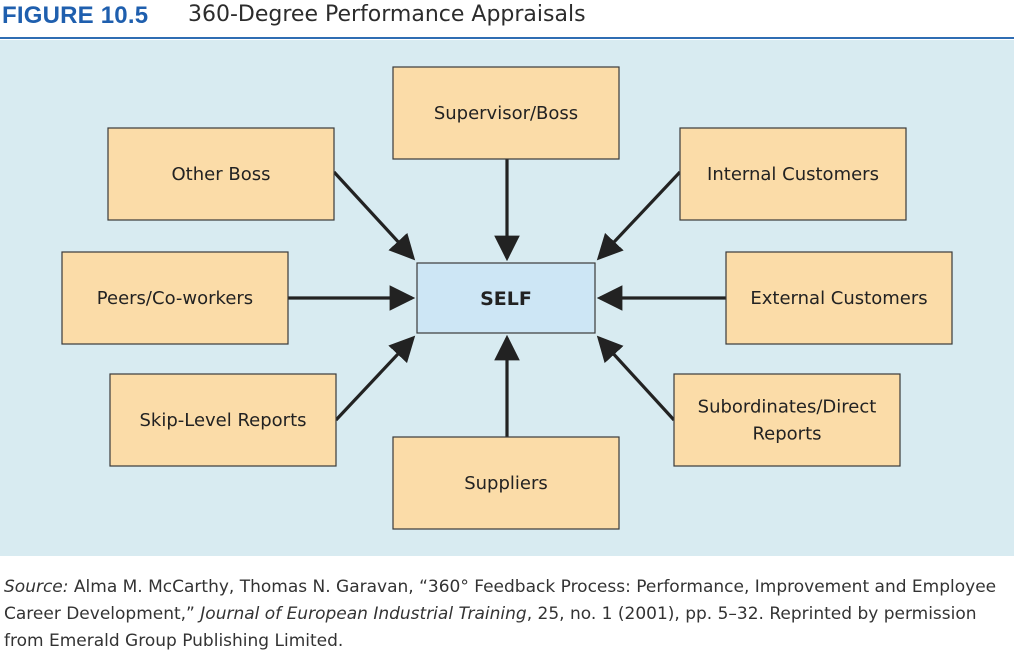 The width and height of the screenshot is (1014, 660). I want to click on box-internal-customers, so click(793, 174).